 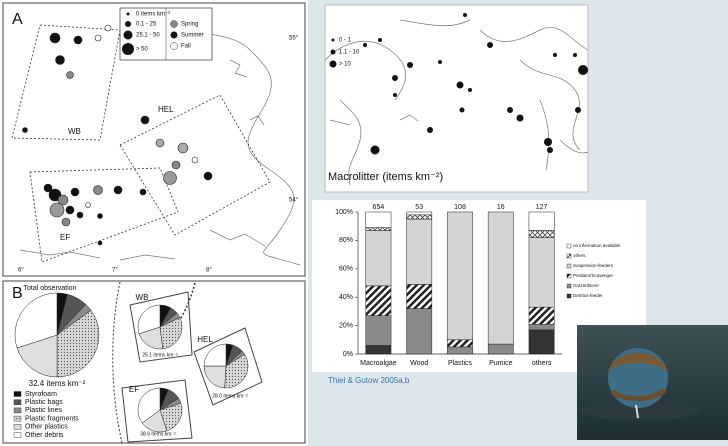 What do you see at coordinates (166, 109) in the screenshot?
I see `region-label: HEL` at bounding box center [166, 109].